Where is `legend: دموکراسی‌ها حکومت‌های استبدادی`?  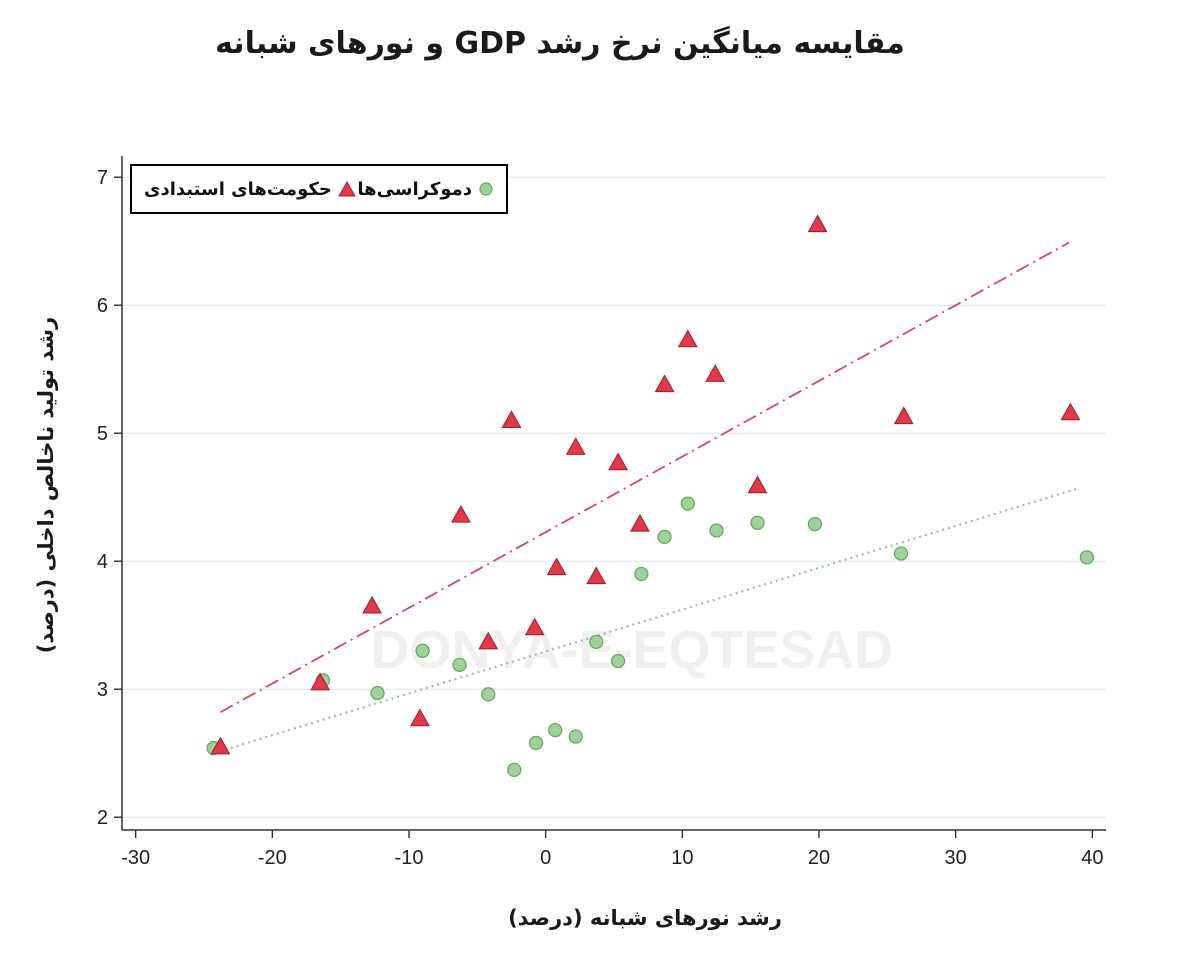
legend: دموکراسی‌ها حکومت‌های استبدادی is located at coordinates (319, 189).